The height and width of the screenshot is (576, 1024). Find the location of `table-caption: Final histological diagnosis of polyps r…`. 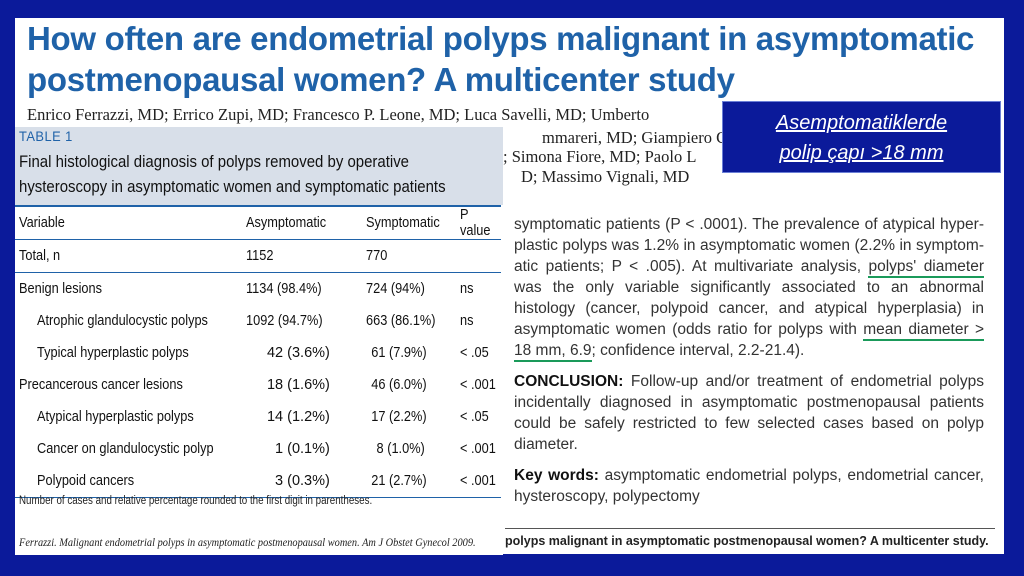

table-caption: Final histological diagnosis of polyps r… is located at coordinates (232, 174).